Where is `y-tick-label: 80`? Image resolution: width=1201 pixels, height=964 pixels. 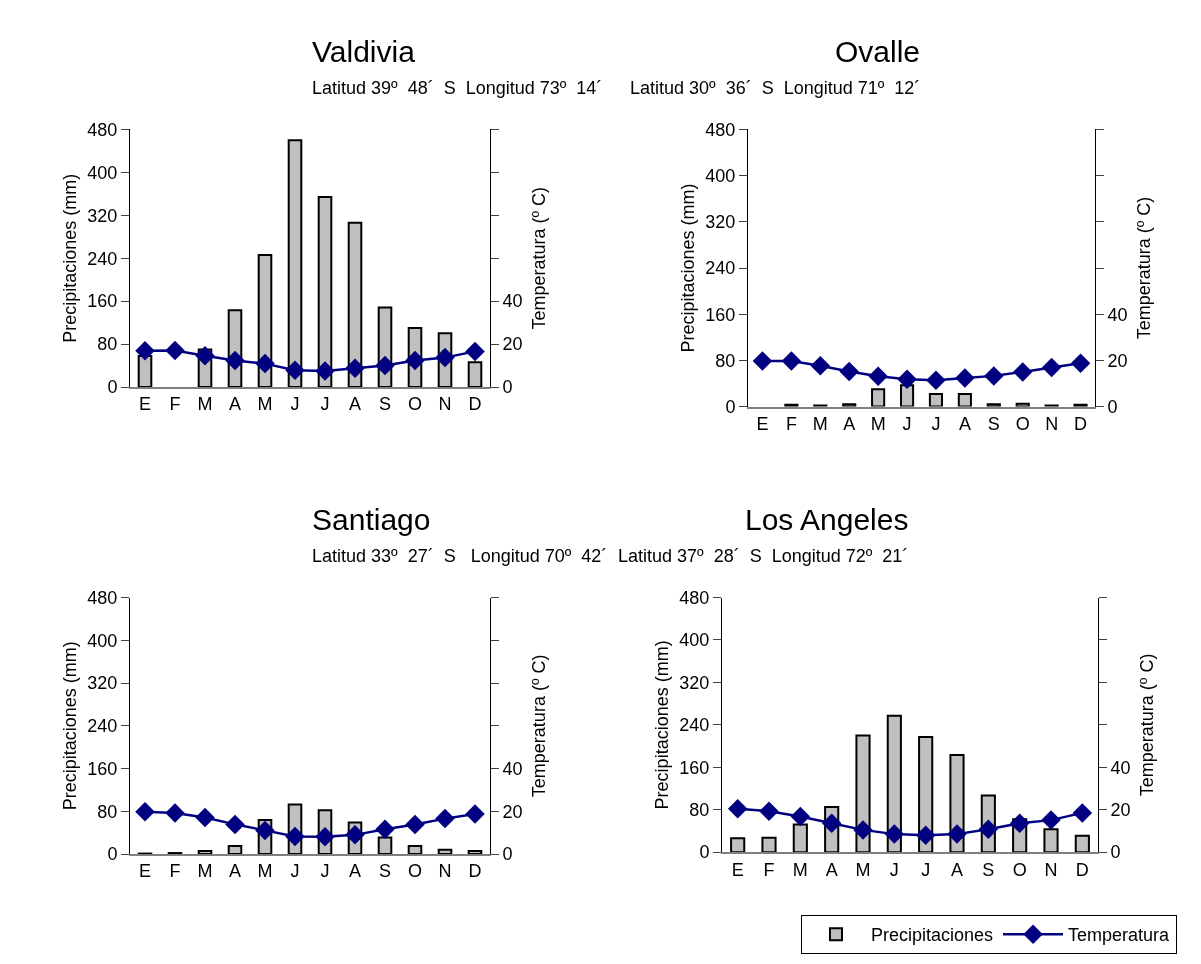 y-tick-label: 80 is located at coordinates (107, 344).